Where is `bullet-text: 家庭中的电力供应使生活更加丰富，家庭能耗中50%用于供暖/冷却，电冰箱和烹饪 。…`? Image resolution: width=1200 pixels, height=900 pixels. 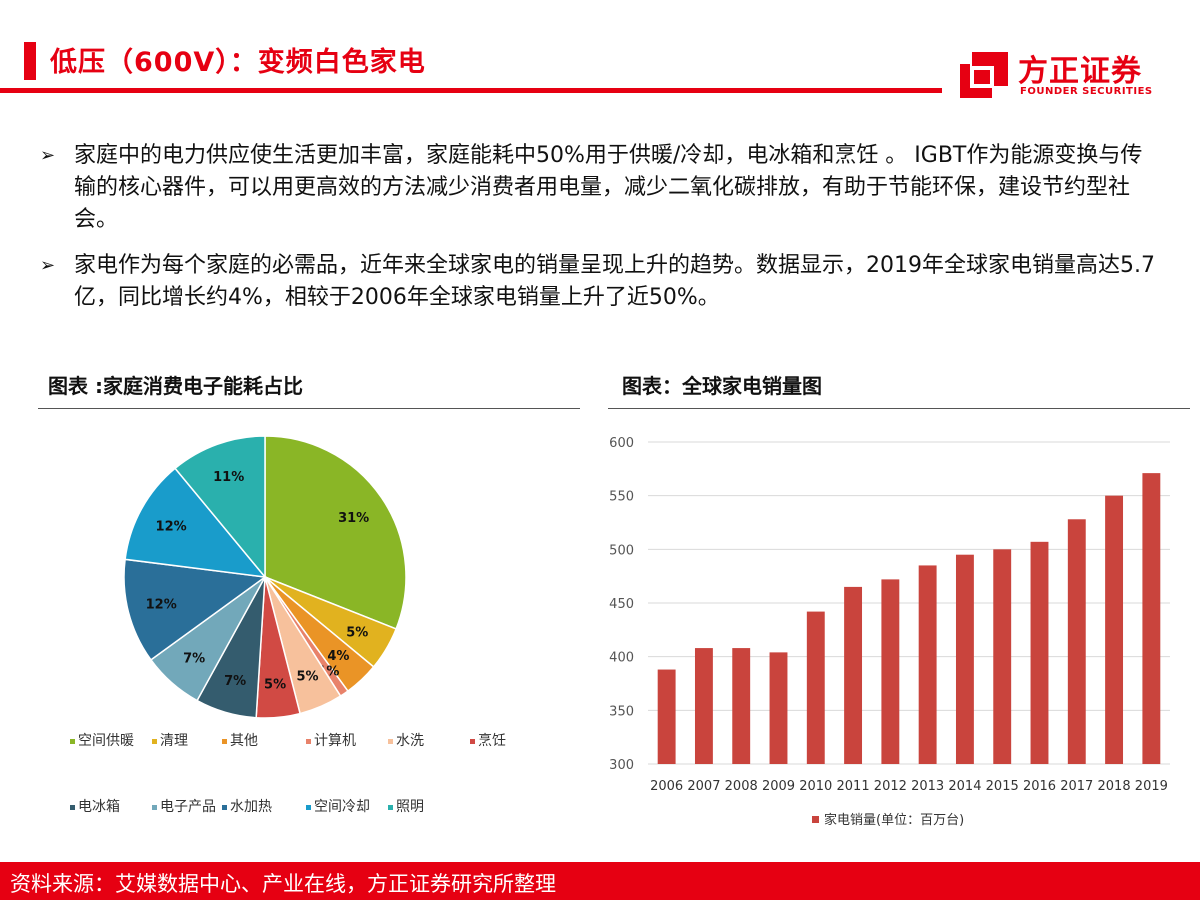 bullet-text: 家庭中的电力供应使生活更加丰富，家庭能耗中50%用于供暖/冷却，电冰箱和烹饪 。… is located at coordinates (608, 187).